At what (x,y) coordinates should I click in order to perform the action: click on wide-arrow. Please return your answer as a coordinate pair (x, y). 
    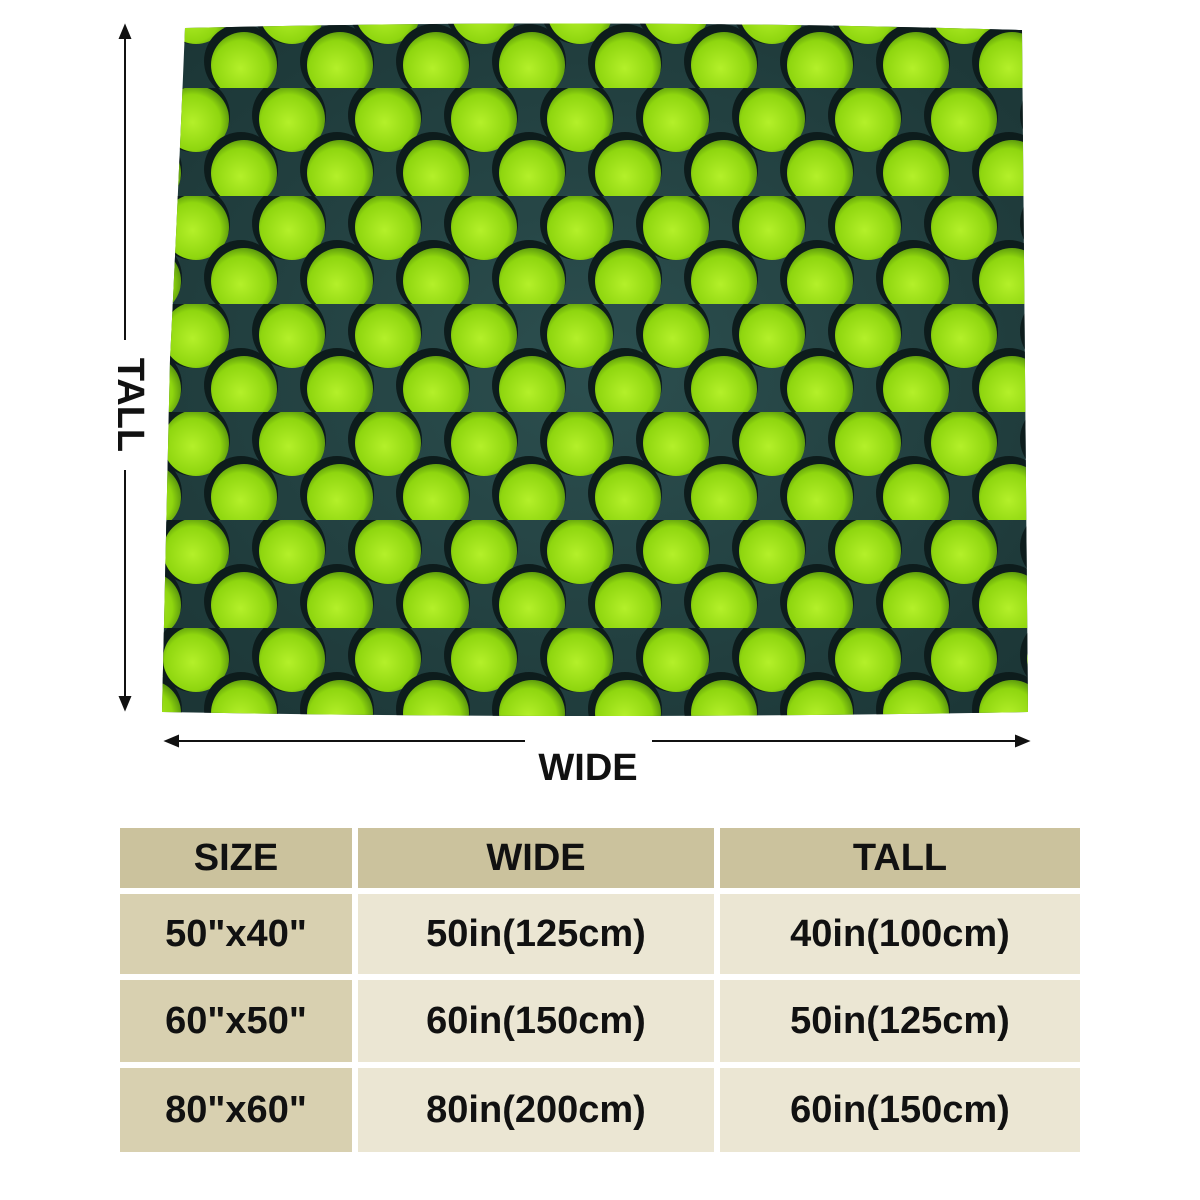
    Looking at the image, I should click on (597, 741).